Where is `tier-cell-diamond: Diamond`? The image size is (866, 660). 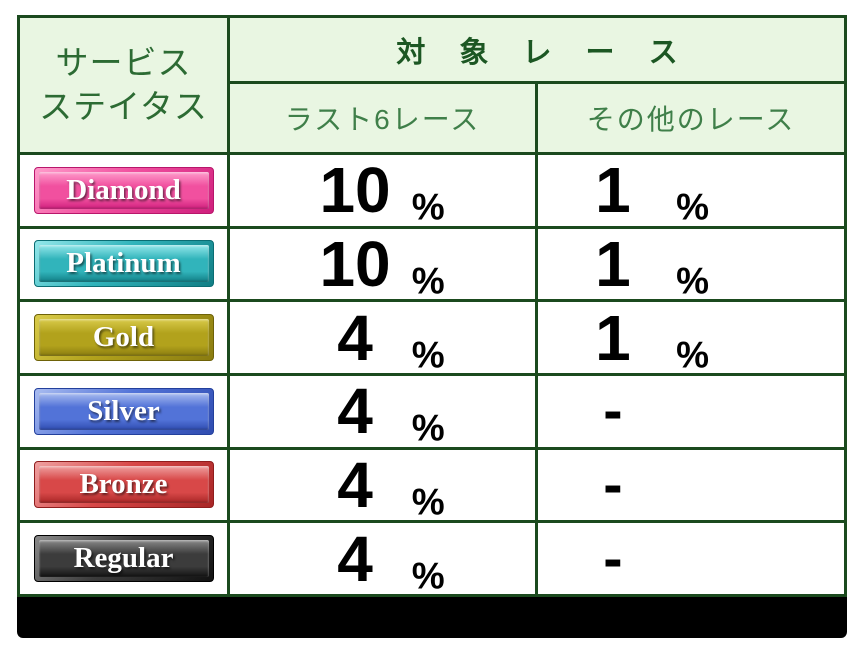 tier-cell-diamond: Diamond is located at coordinates (123, 190).